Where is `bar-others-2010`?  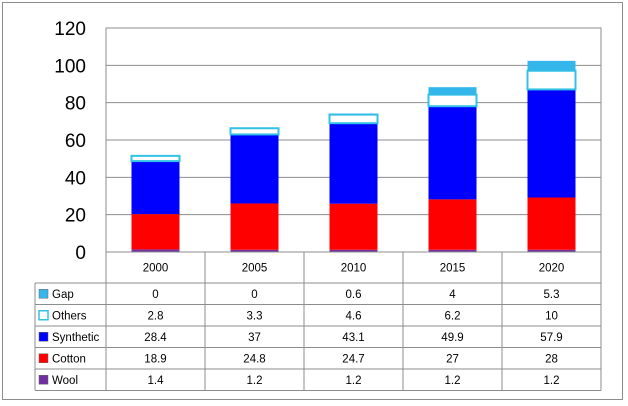
bar-others-2010 is located at coordinates (353, 119).